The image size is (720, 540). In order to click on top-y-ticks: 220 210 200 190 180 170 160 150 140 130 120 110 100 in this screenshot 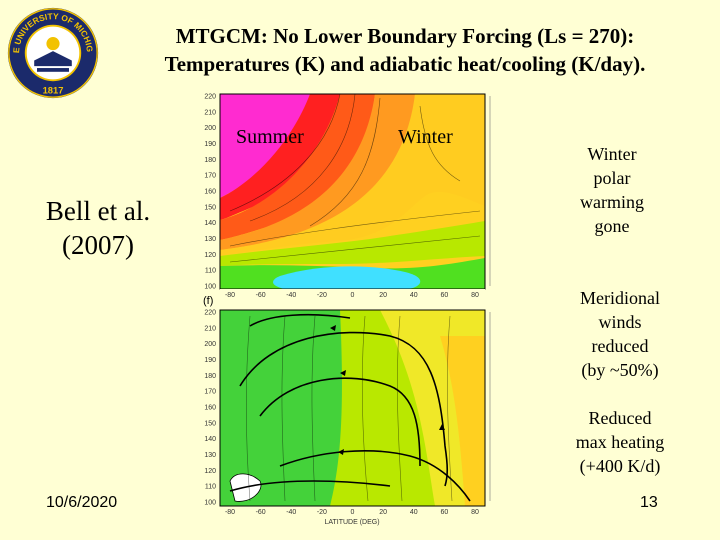, I will do `click(210, 192)`.